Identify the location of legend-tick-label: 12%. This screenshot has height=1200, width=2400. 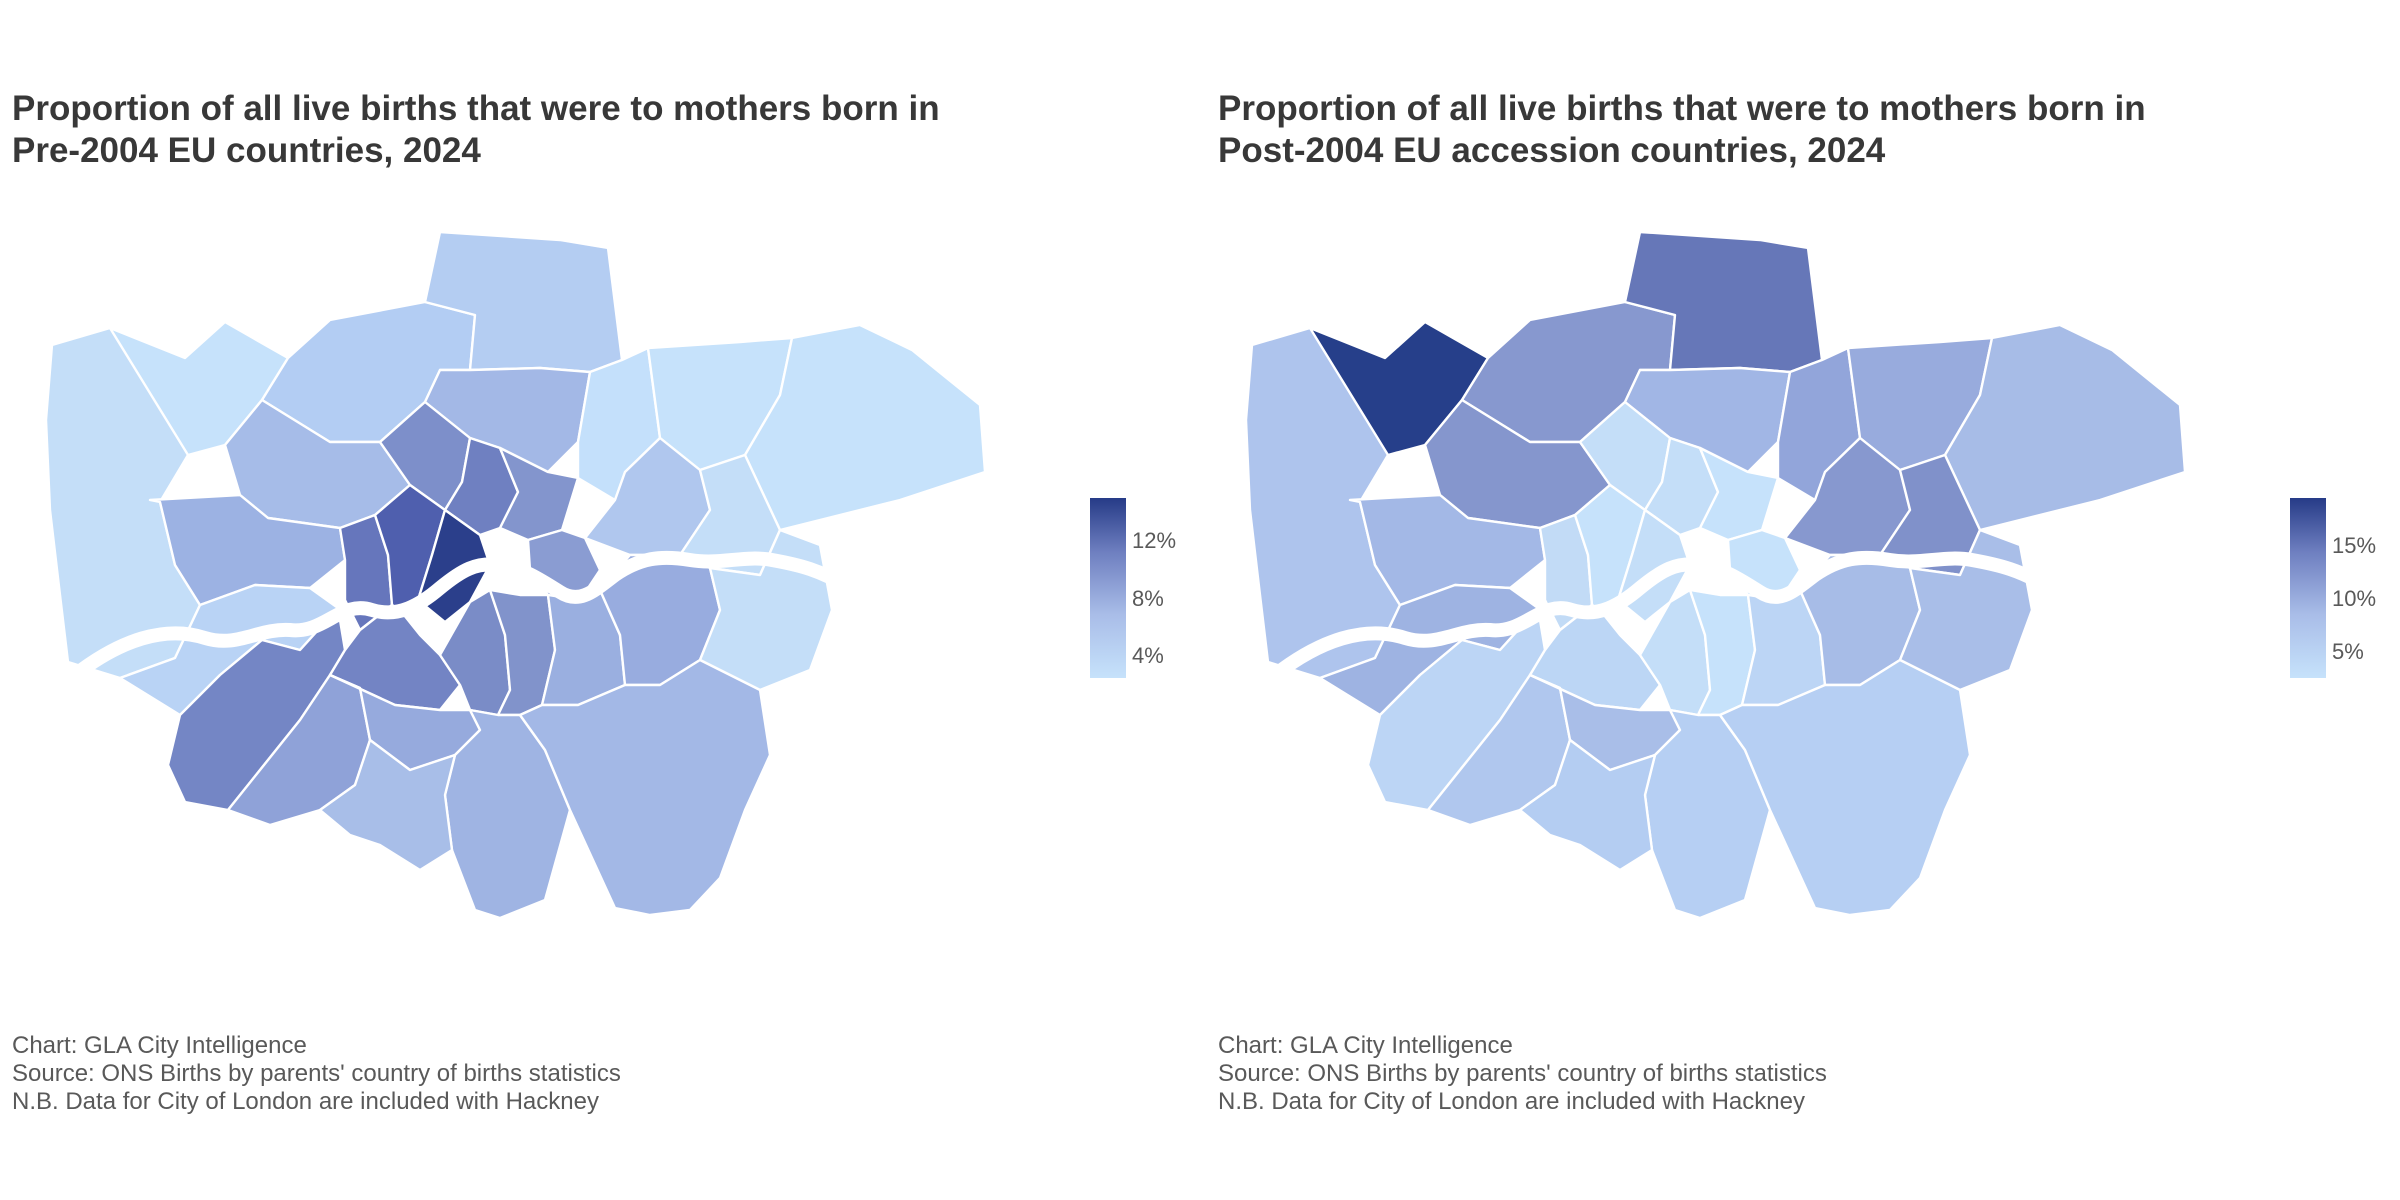
(1154, 541).